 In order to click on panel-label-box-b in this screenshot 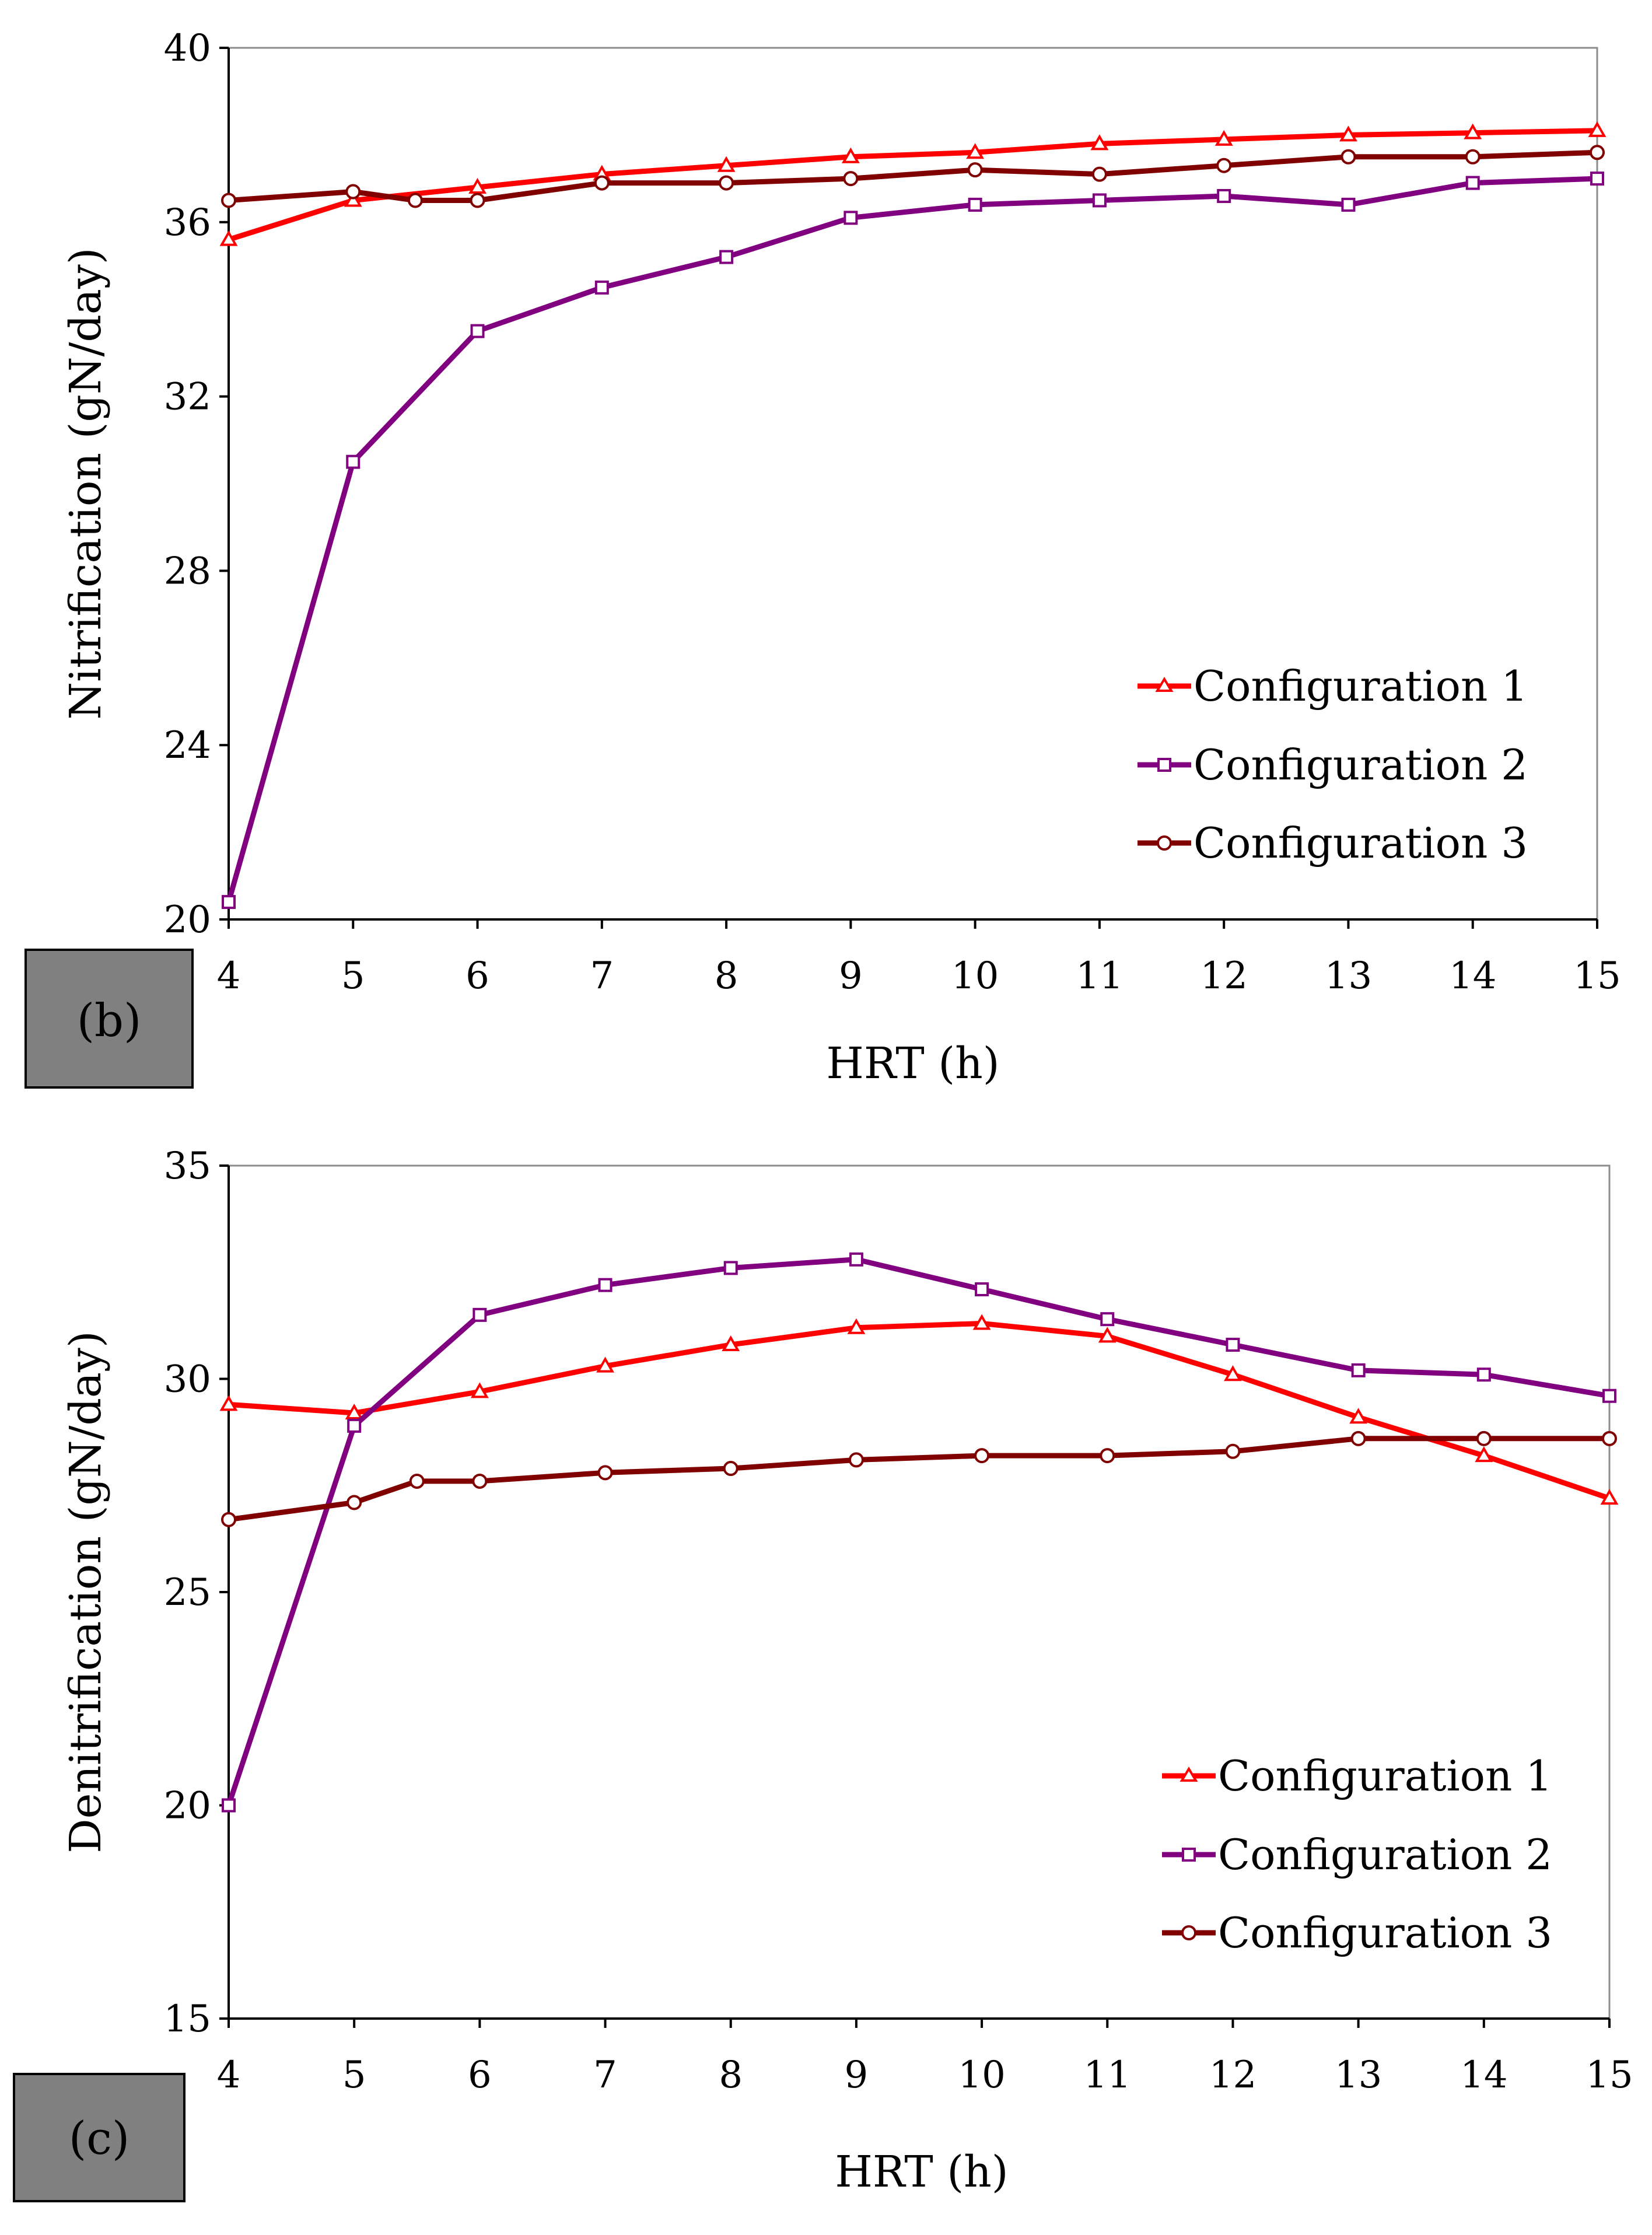, I will do `click(109, 1019)`.